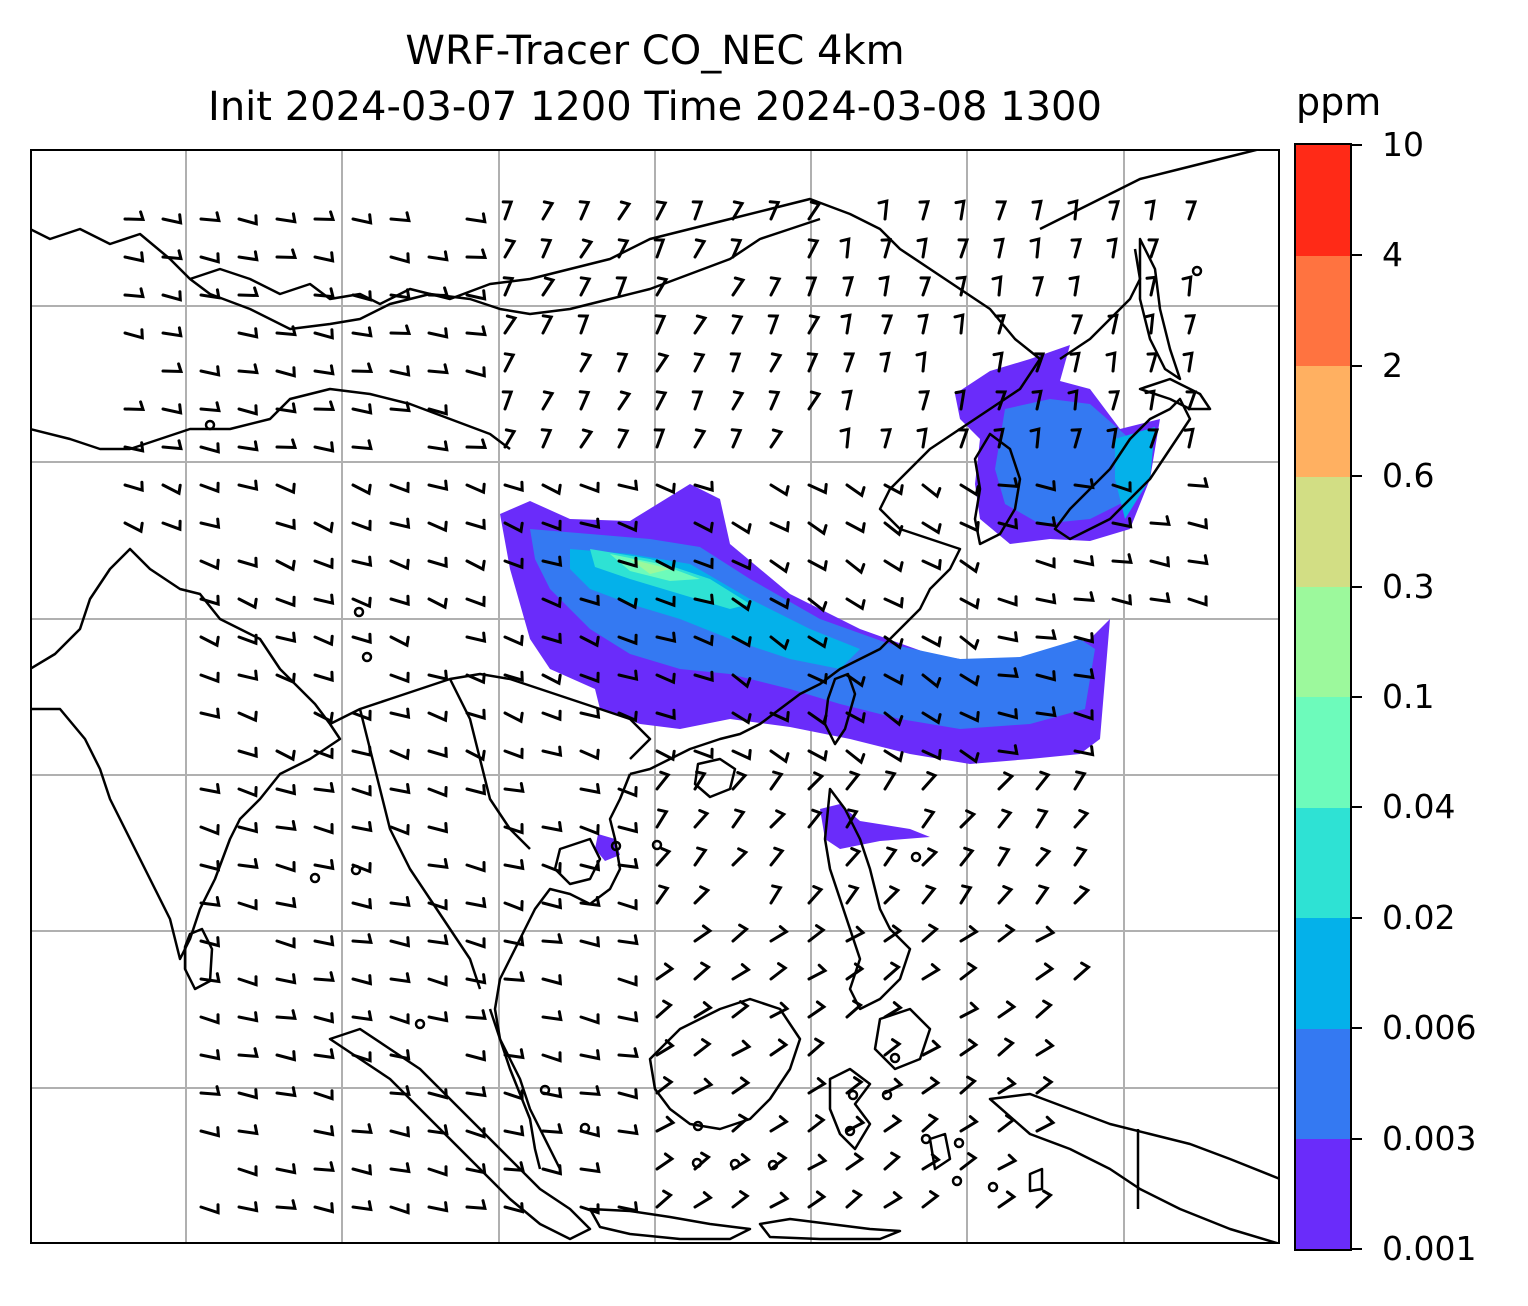 This screenshot has width=1528, height=1306. I want to click on border-himalaya, so click(271, 419).